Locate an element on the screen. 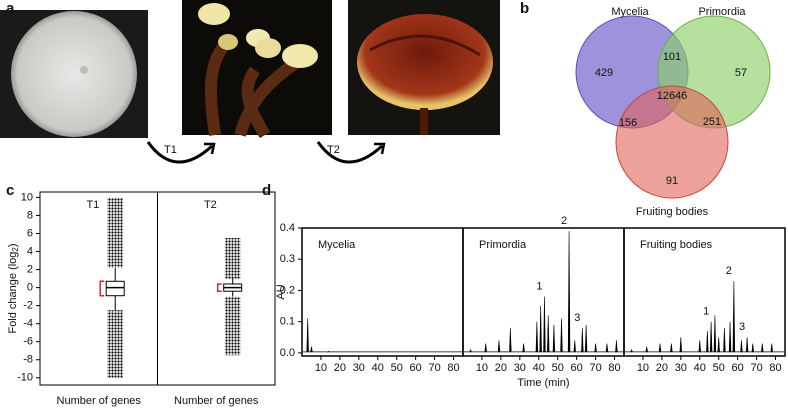 This screenshot has height=409, width=788. venn is located at coordinates (673, 107).